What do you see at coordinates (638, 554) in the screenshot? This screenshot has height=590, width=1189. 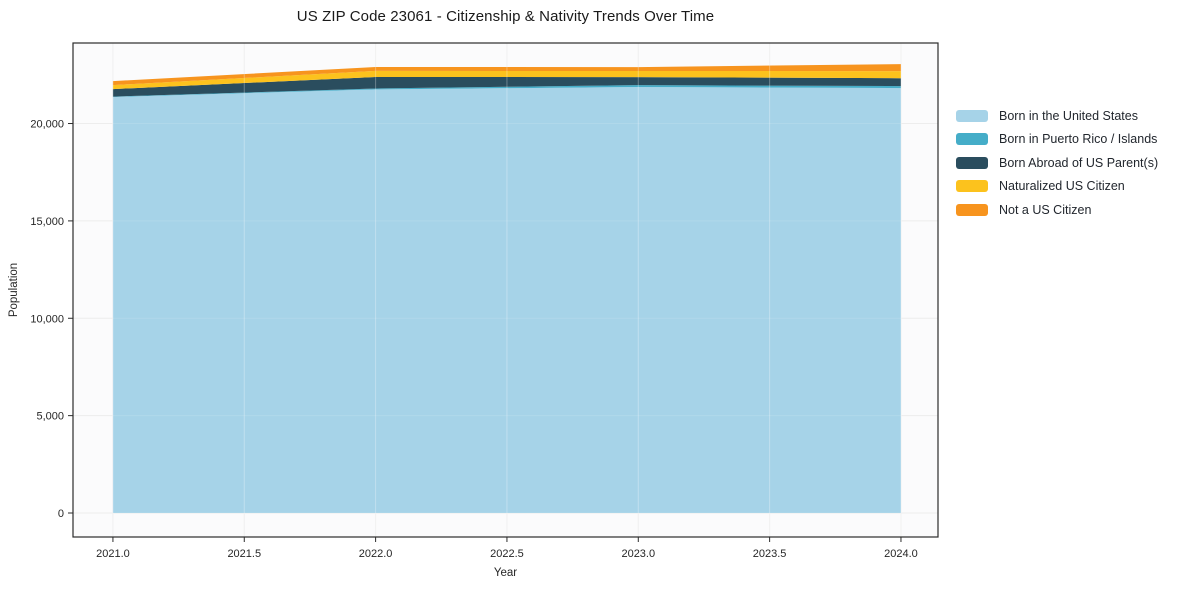 I see `x-tick-label: 2023.0` at bounding box center [638, 554].